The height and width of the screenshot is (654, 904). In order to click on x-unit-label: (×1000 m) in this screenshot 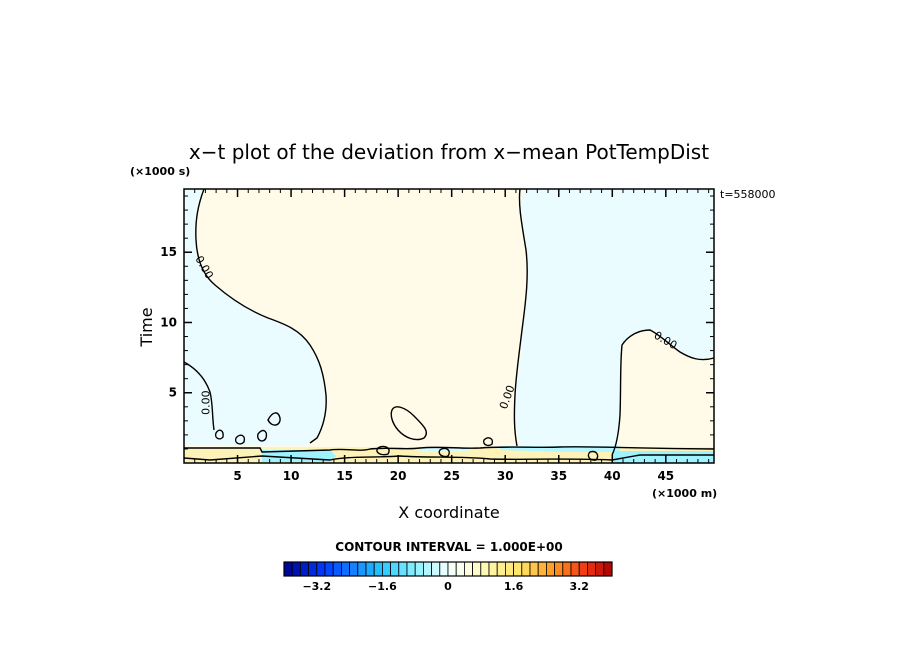, I will do `click(684, 493)`.